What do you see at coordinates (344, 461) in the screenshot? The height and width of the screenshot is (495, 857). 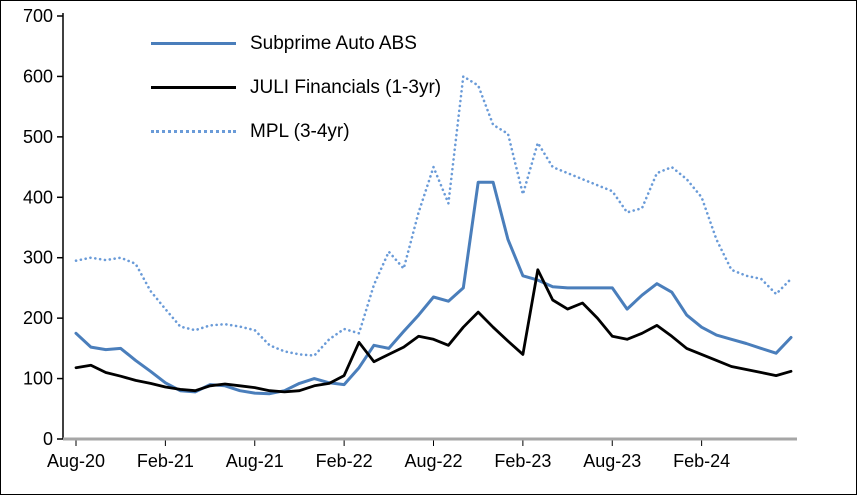 I see `x-axis-tick-label: Feb-22` at bounding box center [344, 461].